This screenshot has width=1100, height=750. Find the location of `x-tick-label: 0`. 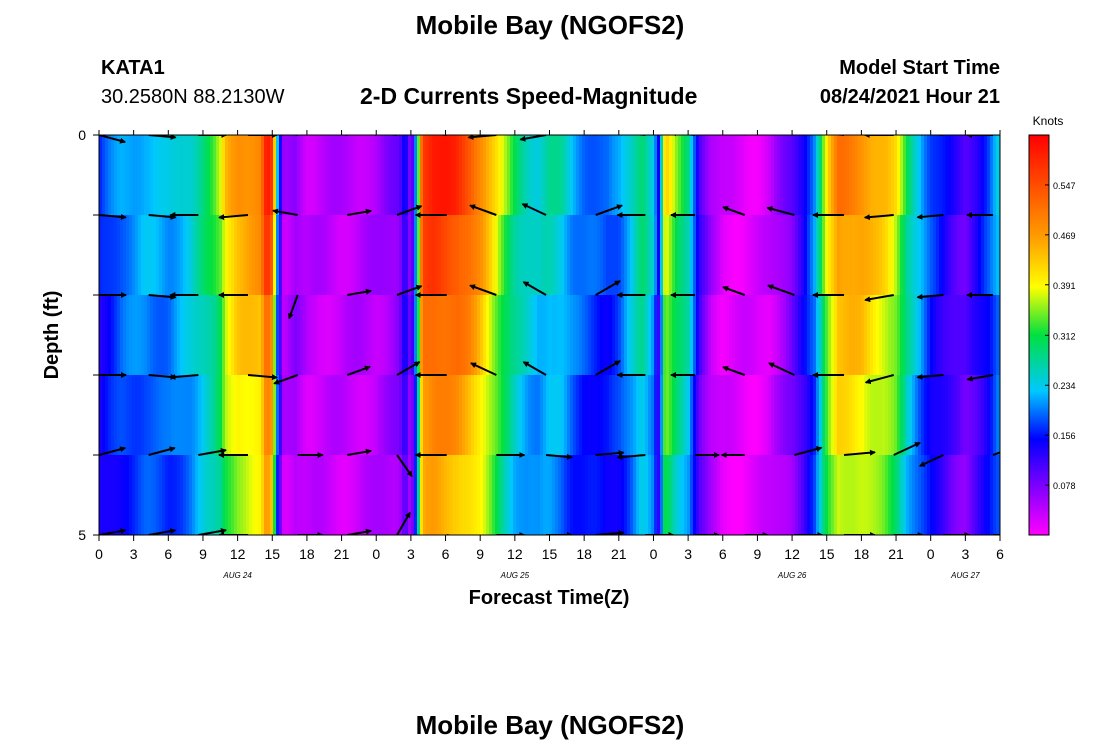

x-tick-label: 0 is located at coordinates (99, 554).